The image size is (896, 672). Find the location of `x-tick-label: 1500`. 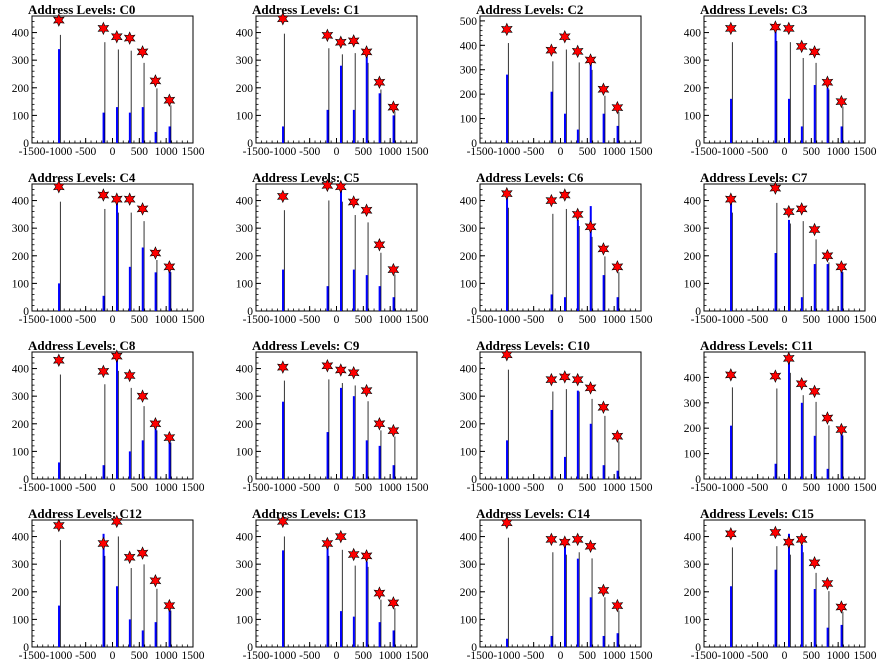

x-tick-label: 1500 is located at coordinates (641, 488).